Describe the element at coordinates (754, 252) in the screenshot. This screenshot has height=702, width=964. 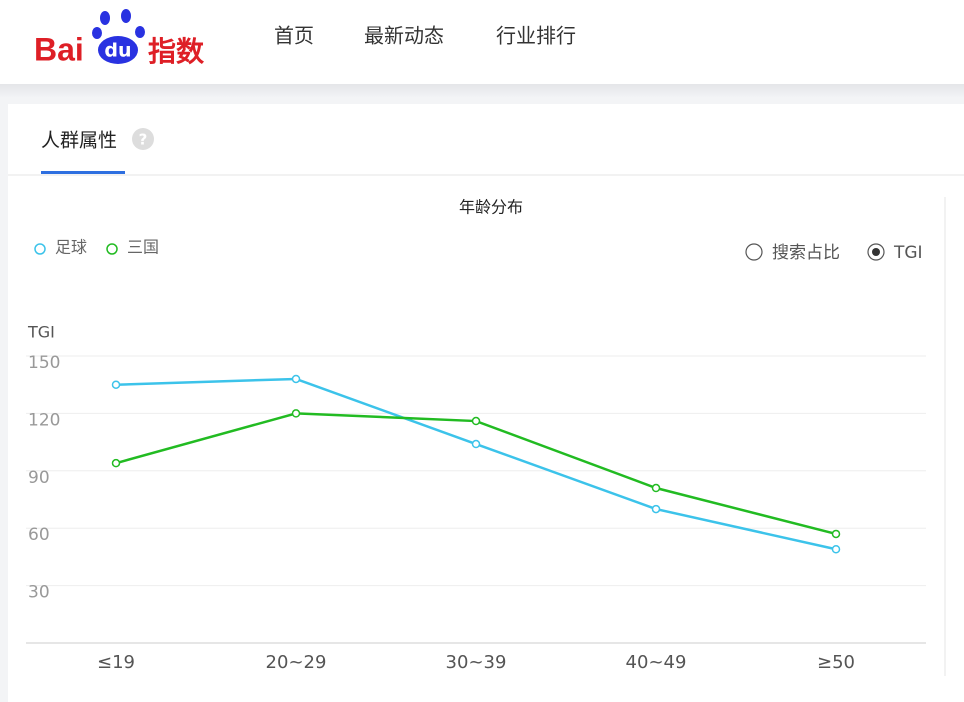
I see `radio` at that location.